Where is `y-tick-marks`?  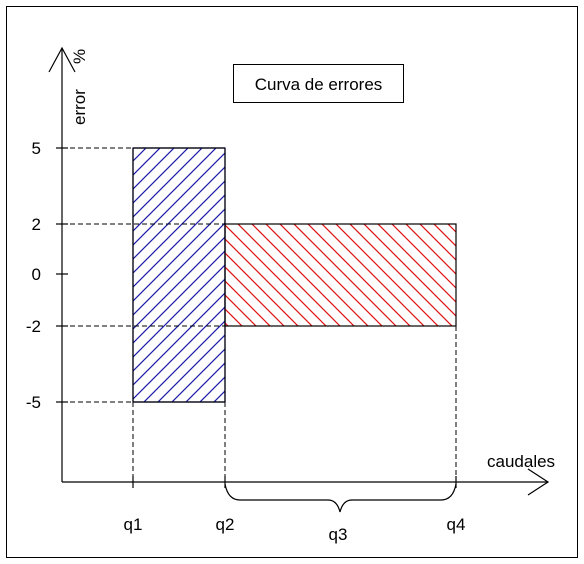
y-tick-marks is located at coordinates (62, 275).